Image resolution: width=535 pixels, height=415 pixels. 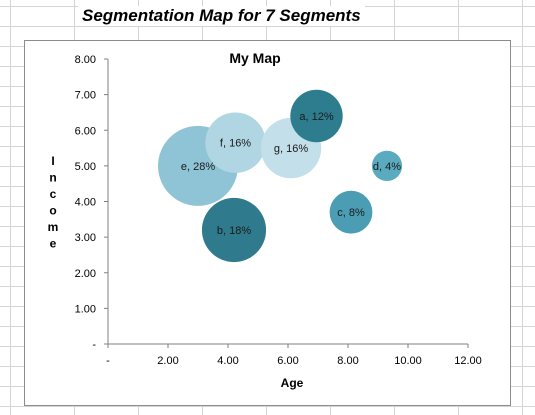 What do you see at coordinates (108, 361) in the screenshot?
I see `x-tick-label: -` at bounding box center [108, 361].